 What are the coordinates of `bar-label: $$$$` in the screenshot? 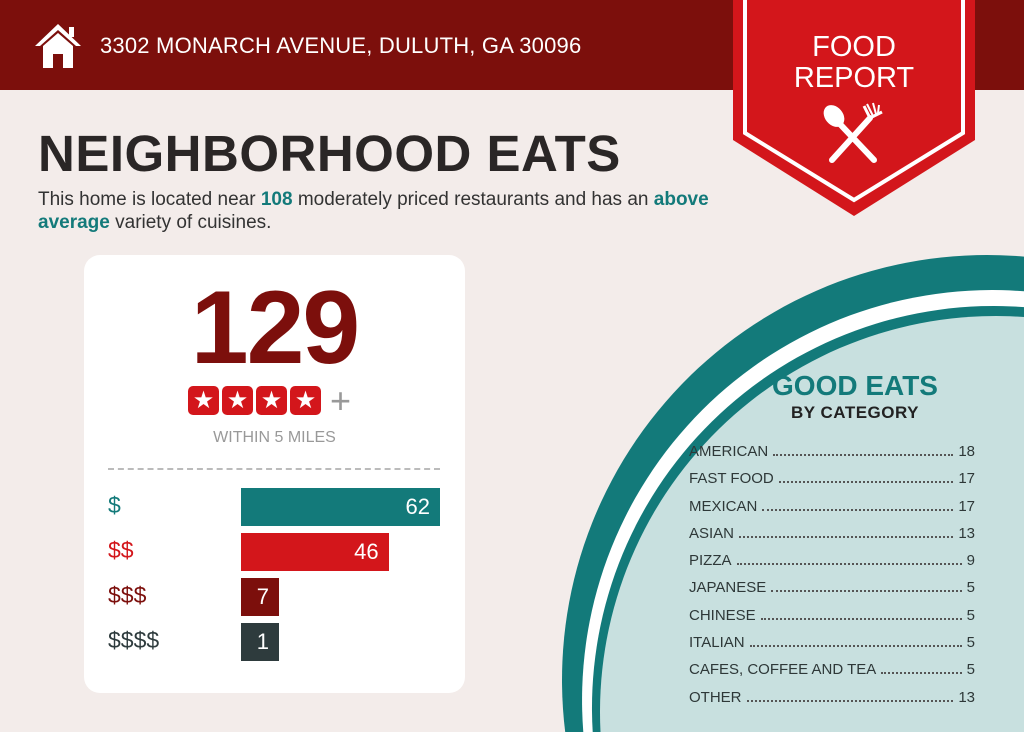 It's located at (134, 640).